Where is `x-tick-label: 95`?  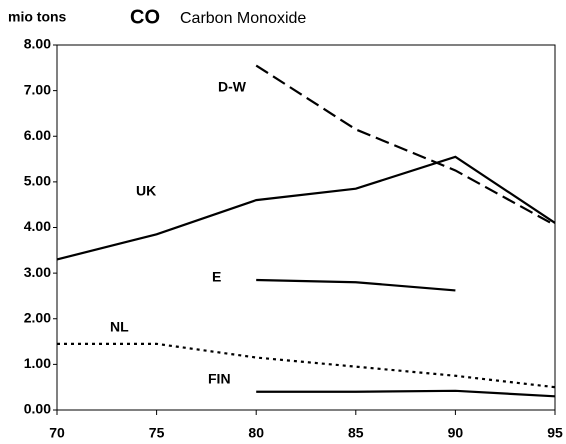
x-tick-label: 95 is located at coordinates (555, 433).